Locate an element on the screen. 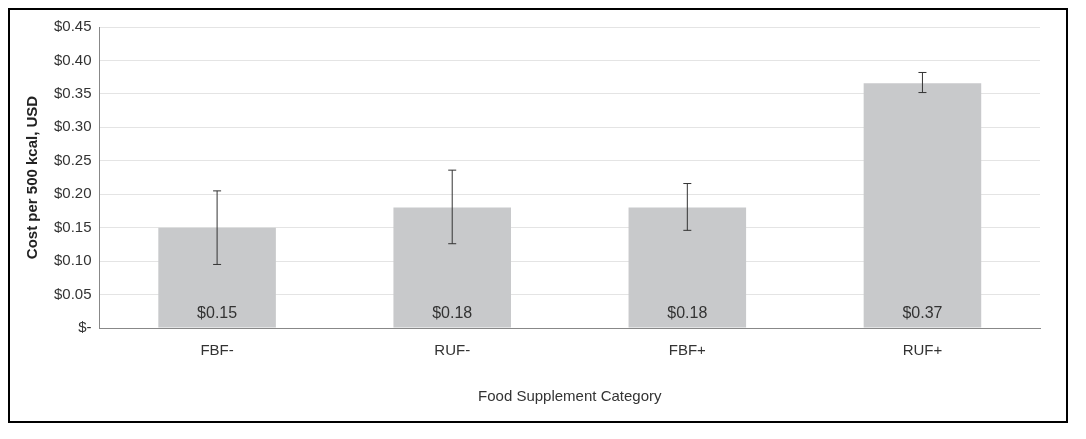 The image size is (1086, 439). y-tick-label: $0.45 is located at coordinates (72, 26).